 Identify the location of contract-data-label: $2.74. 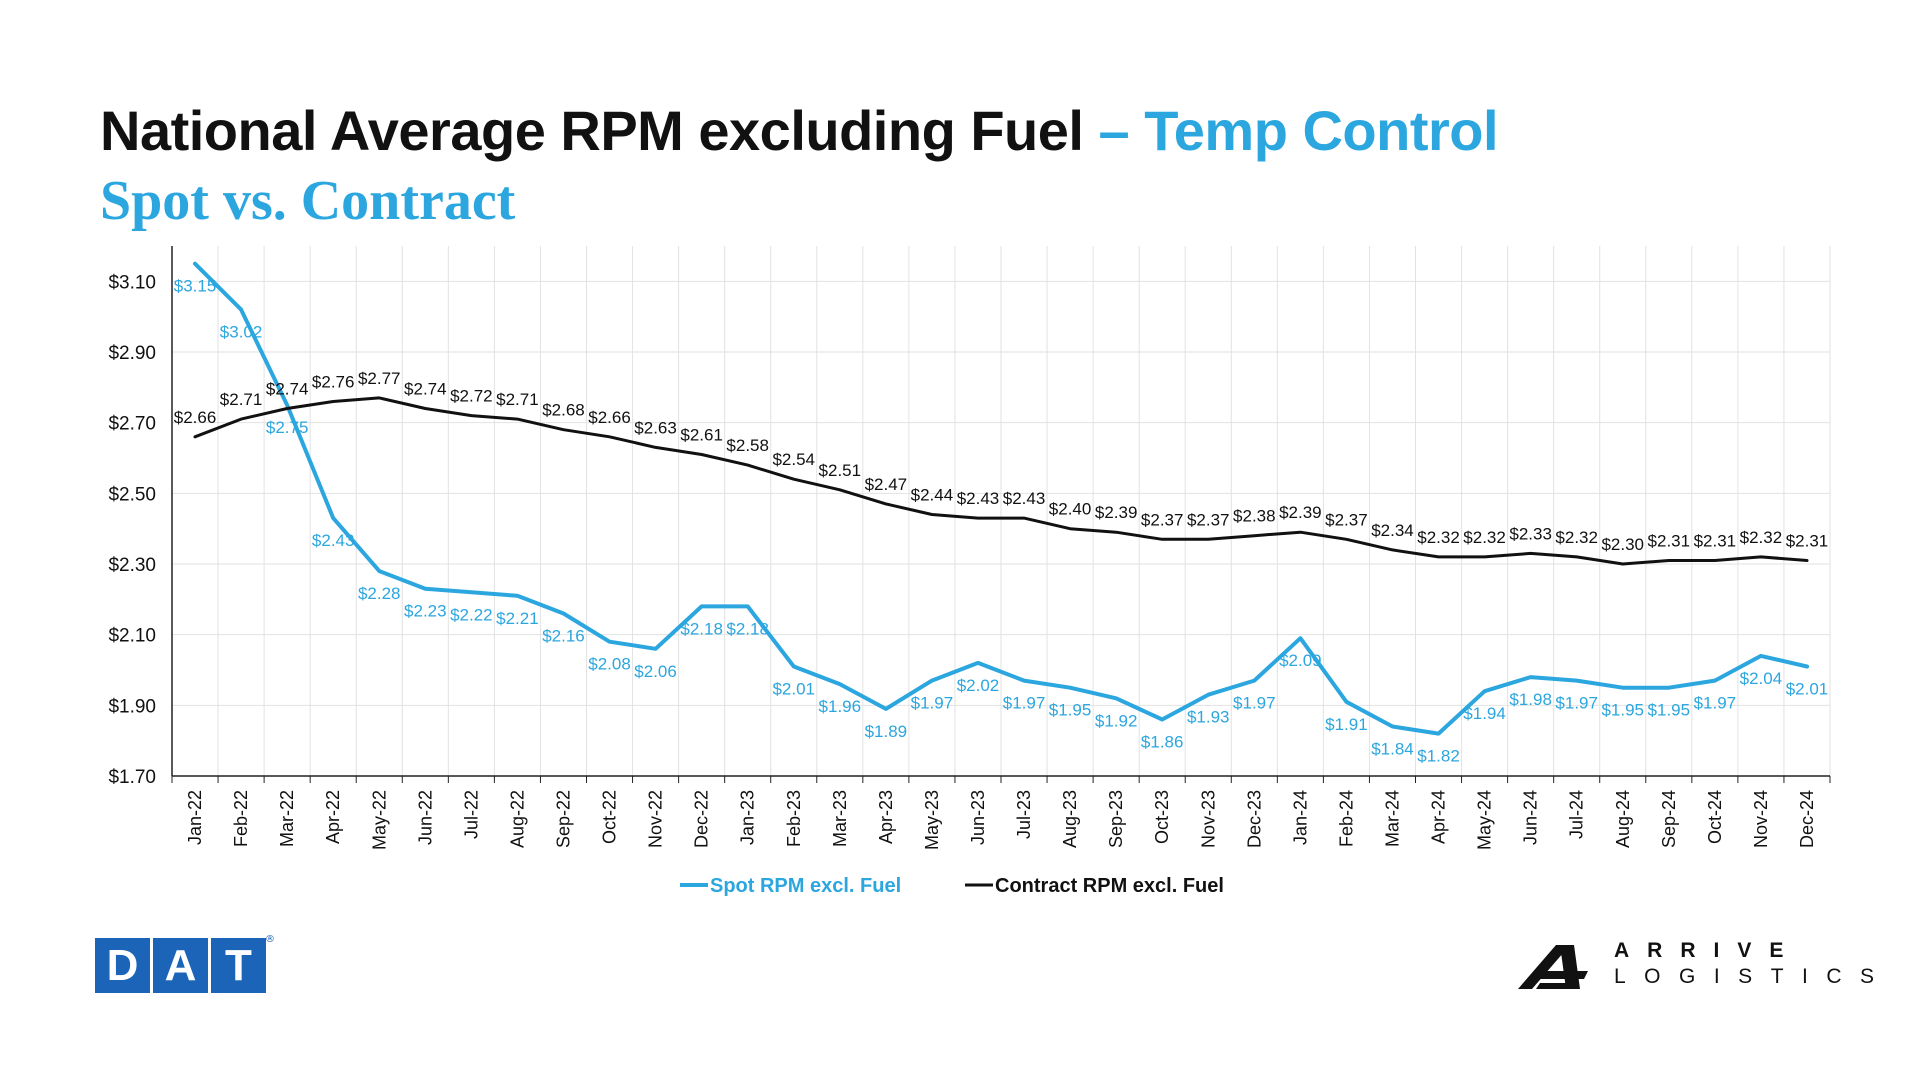
(425, 389).